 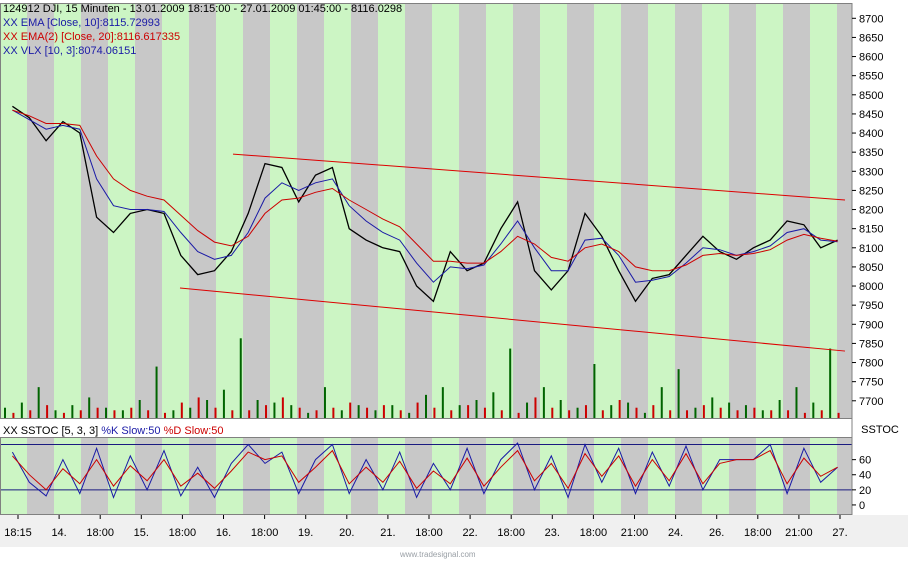 What do you see at coordinates (346, 533) in the screenshot?
I see `time-tick-label: 20.` at bounding box center [346, 533].